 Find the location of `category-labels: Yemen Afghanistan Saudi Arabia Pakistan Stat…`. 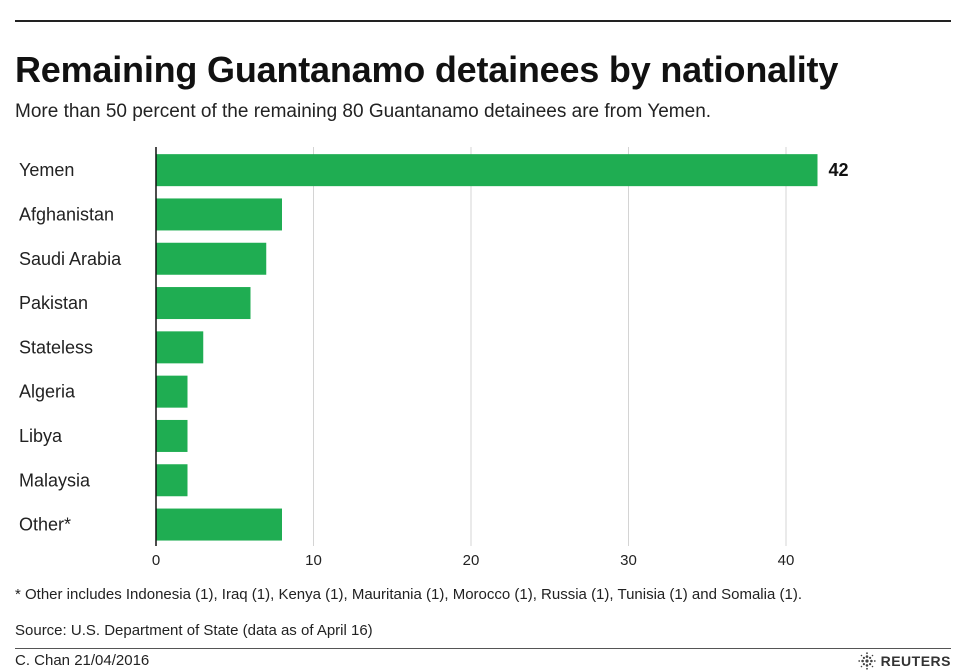

category-labels: Yemen Afghanistan Saudi Arabia Pakistan Stat… is located at coordinates (70, 347).